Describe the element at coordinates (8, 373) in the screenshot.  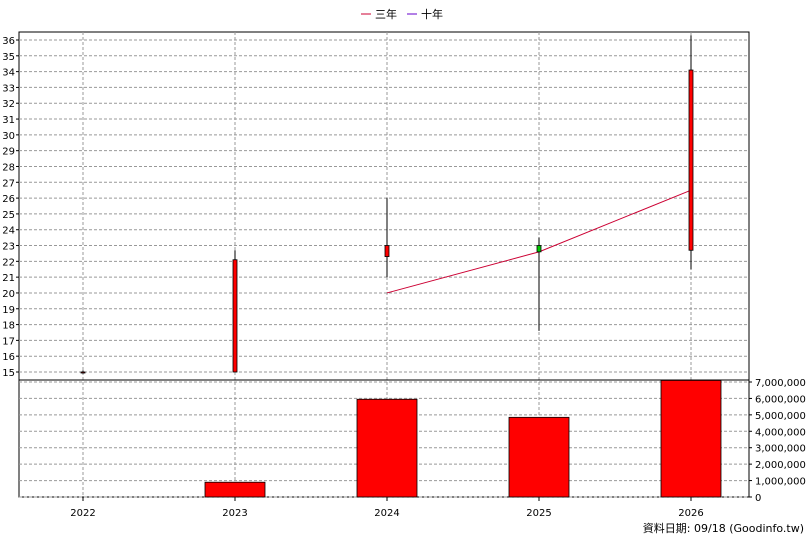
I see `price-tick-label: 15` at that location.